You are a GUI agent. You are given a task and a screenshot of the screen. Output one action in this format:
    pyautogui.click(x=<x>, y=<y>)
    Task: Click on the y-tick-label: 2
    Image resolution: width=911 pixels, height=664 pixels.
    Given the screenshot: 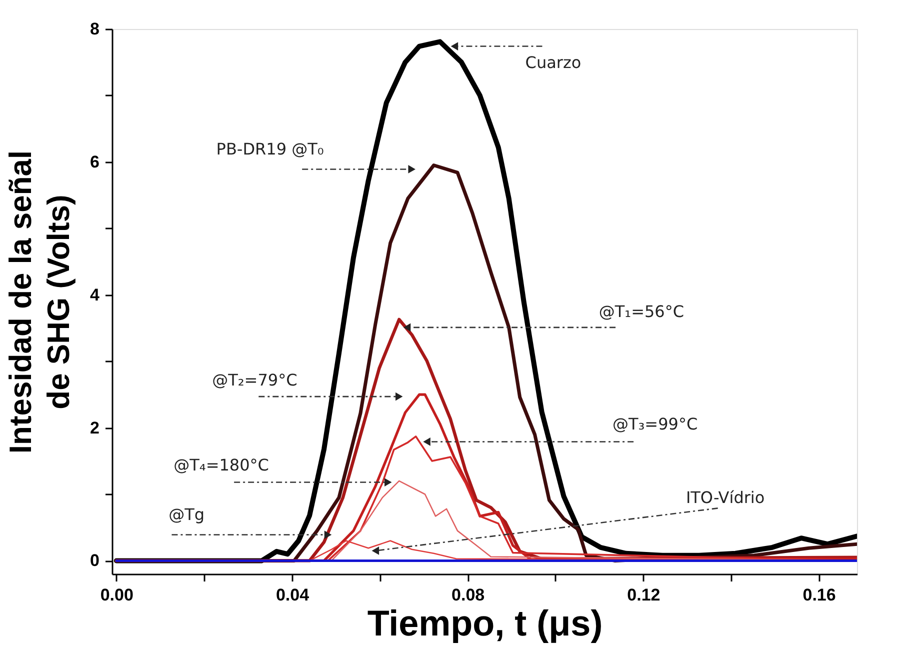 What is the action you would take?
    pyautogui.click(x=95, y=428)
    